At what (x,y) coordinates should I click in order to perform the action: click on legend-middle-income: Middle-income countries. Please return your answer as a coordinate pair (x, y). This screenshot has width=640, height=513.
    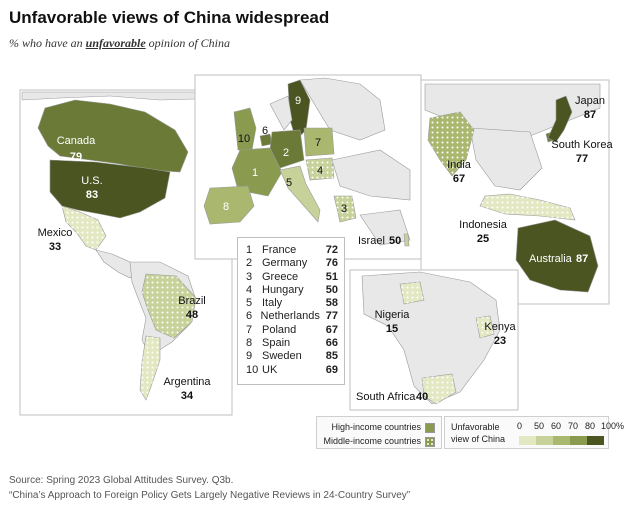
    Looking at the image, I should click on (379, 441).